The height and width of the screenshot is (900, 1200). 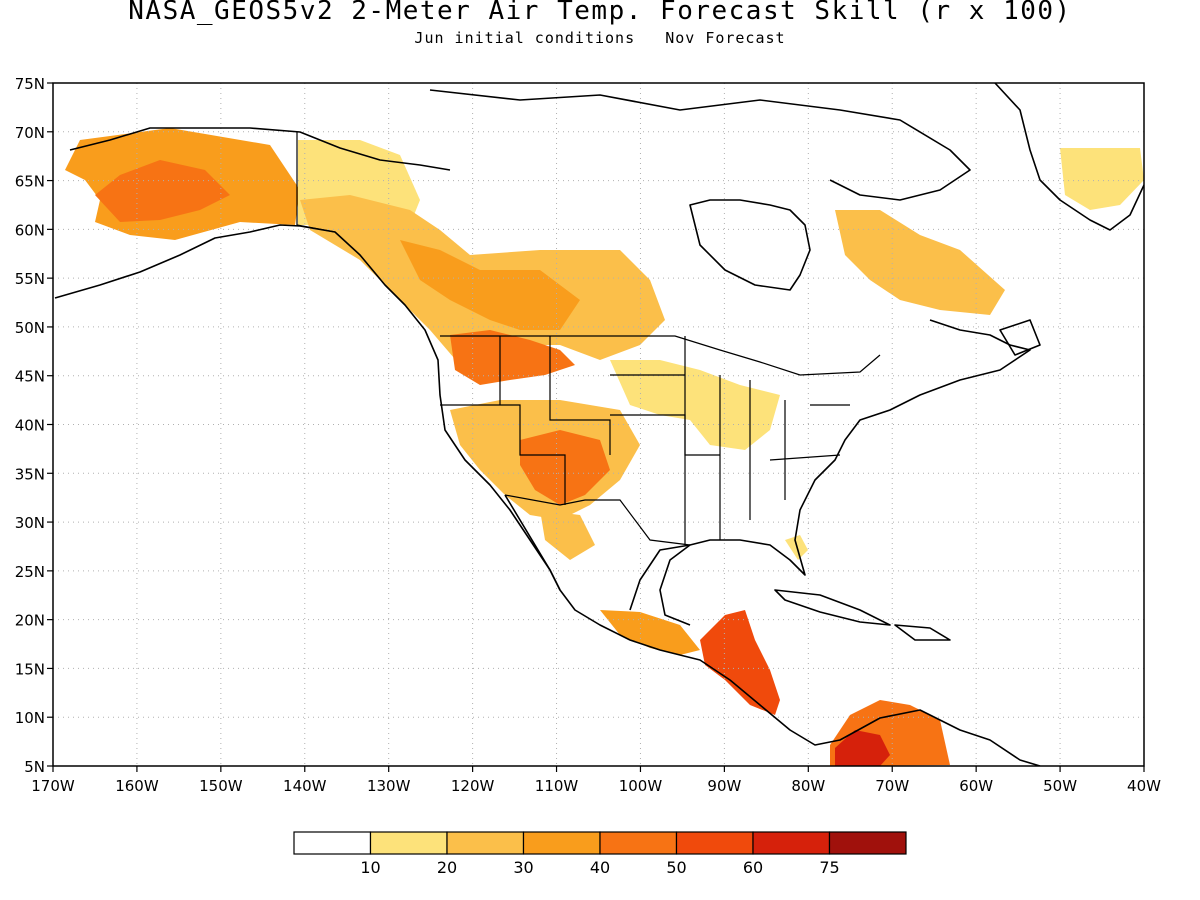 I want to click on east-coast, so click(x=845, y=472).